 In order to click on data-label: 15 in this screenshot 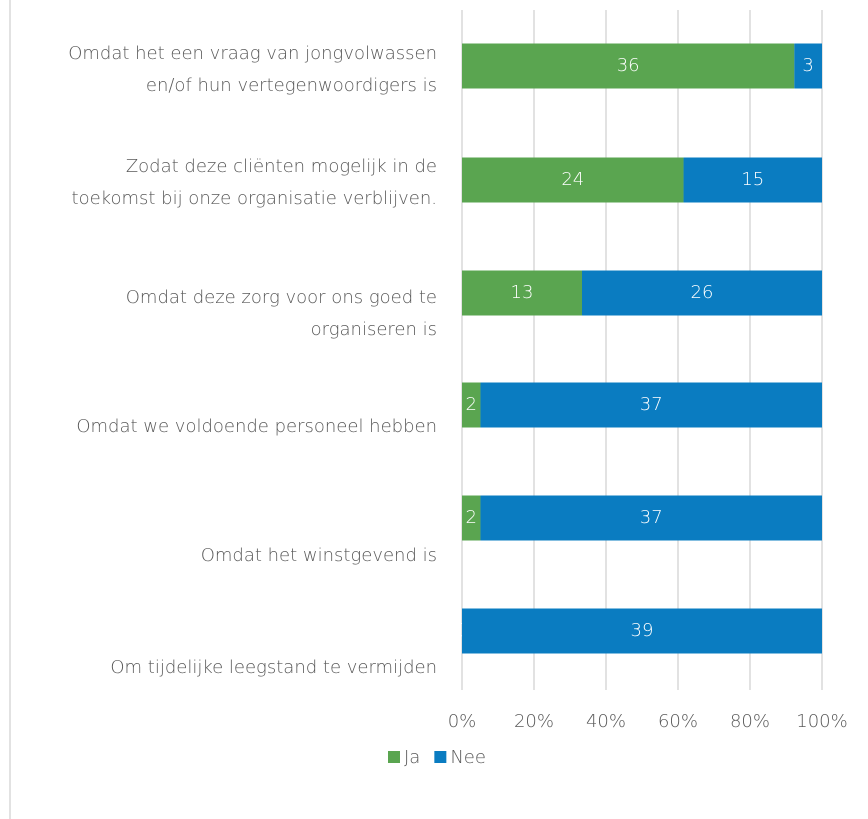, I will do `click(752, 179)`.